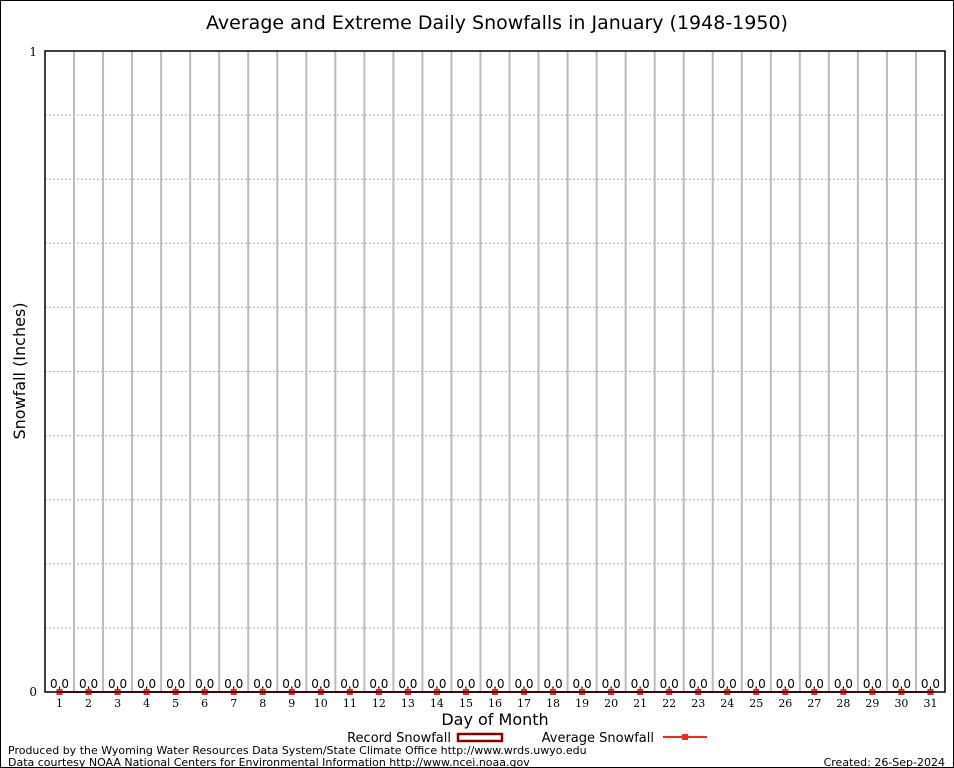  I want to click on x-axis-label: Day of Month, so click(494, 719).